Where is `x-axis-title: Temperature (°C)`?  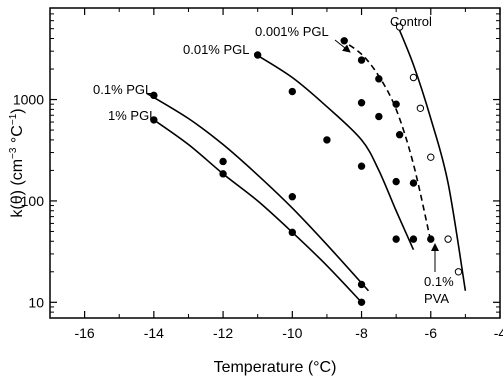
x-axis-title: Temperature (°C) is located at coordinates (275, 367).